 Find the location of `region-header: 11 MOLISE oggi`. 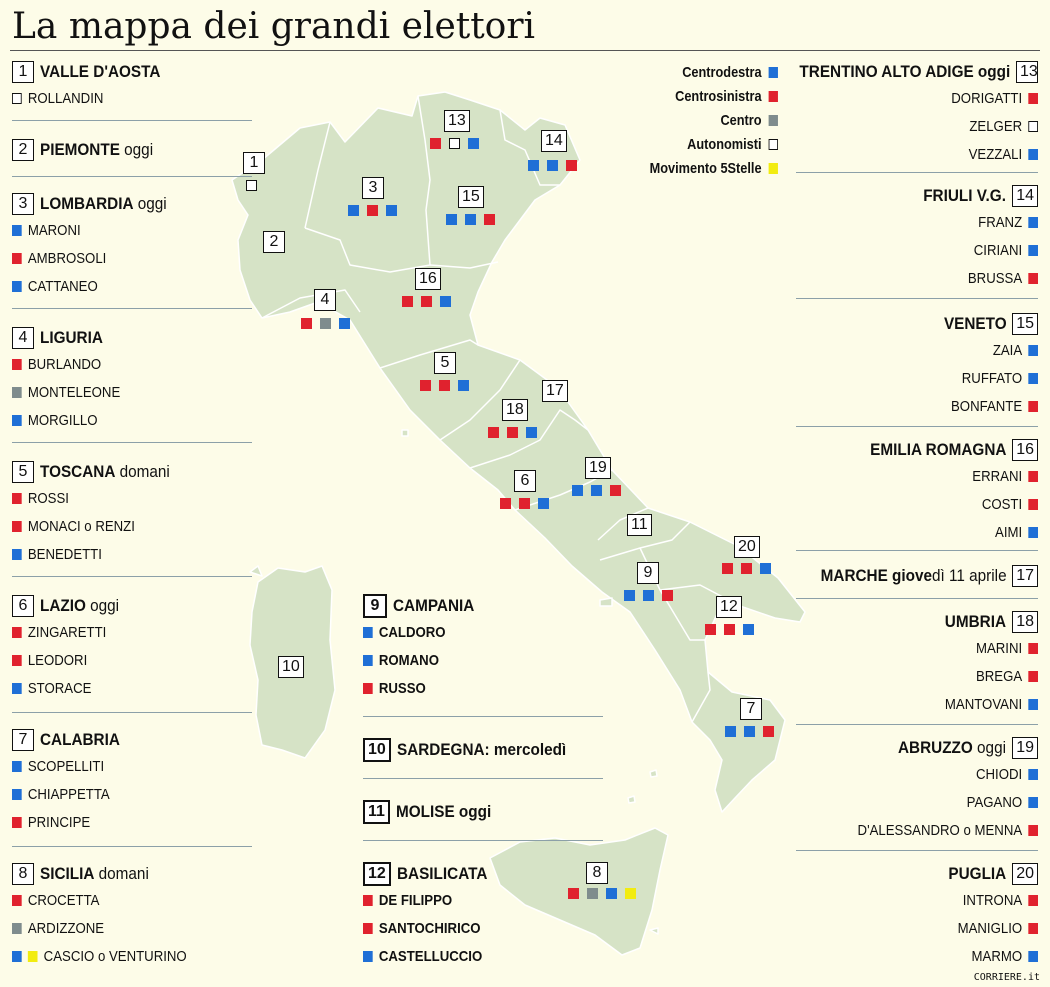

region-header: 11 MOLISE oggi is located at coordinates (483, 812).